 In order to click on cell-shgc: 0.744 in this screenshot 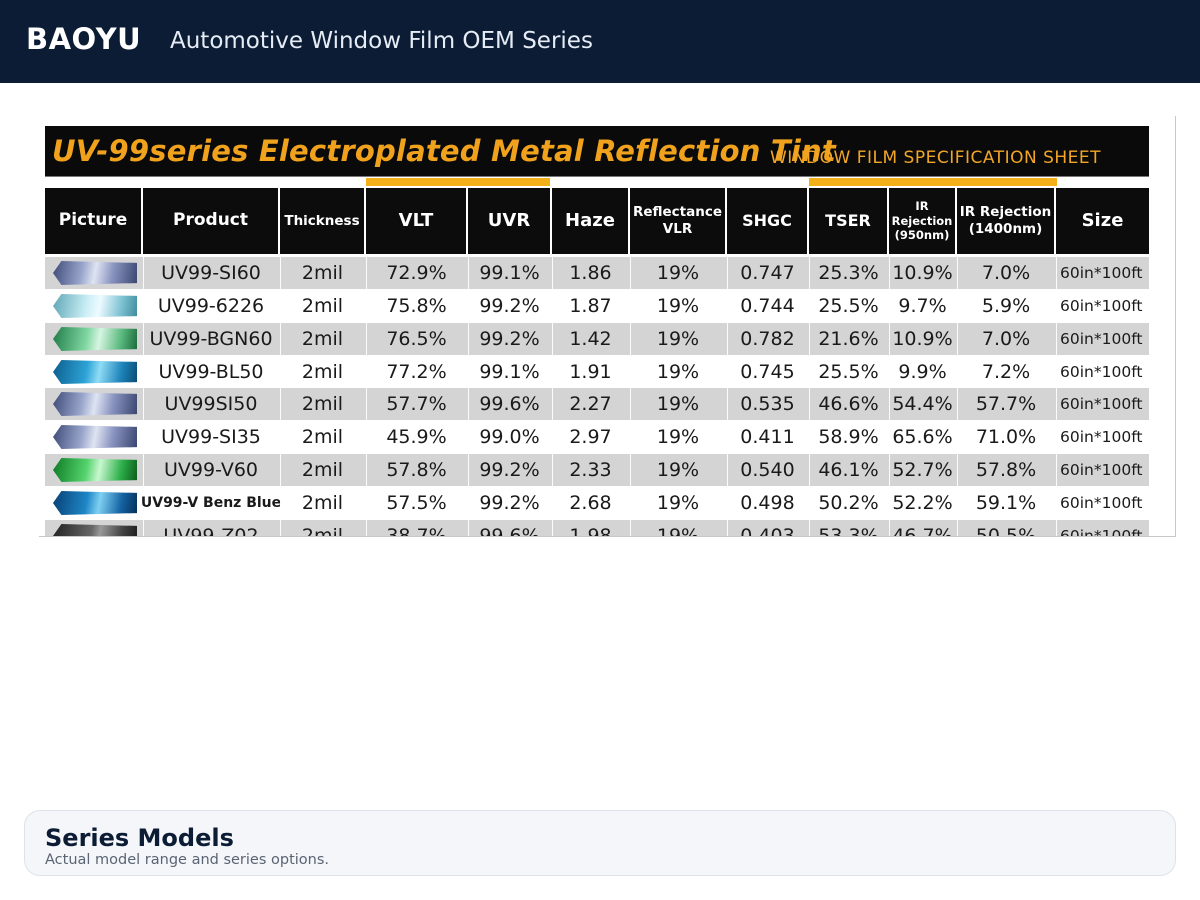, I will do `click(767, 306)`.